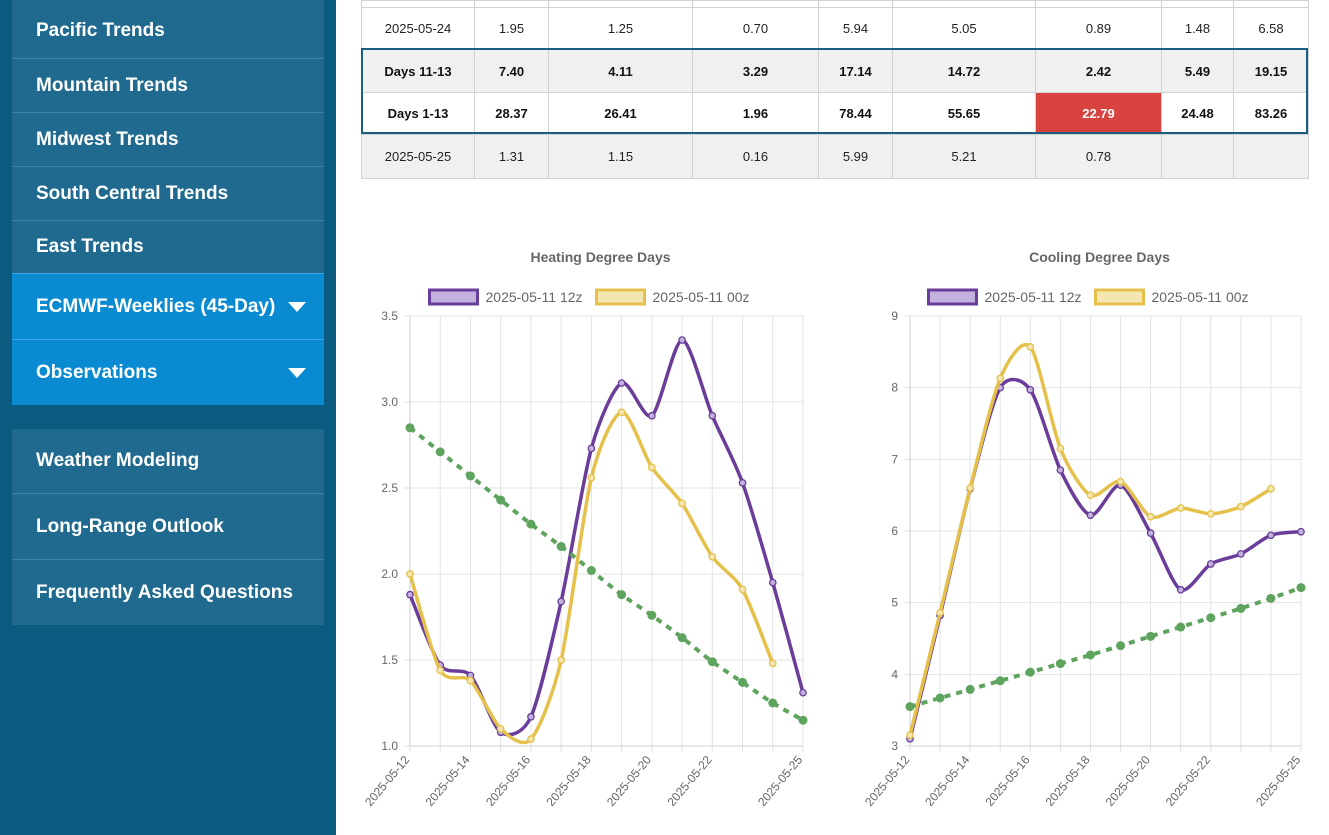 The width and height of the screenshot is (1329, 835). I want to click on table-cell, so click(1271, 156).